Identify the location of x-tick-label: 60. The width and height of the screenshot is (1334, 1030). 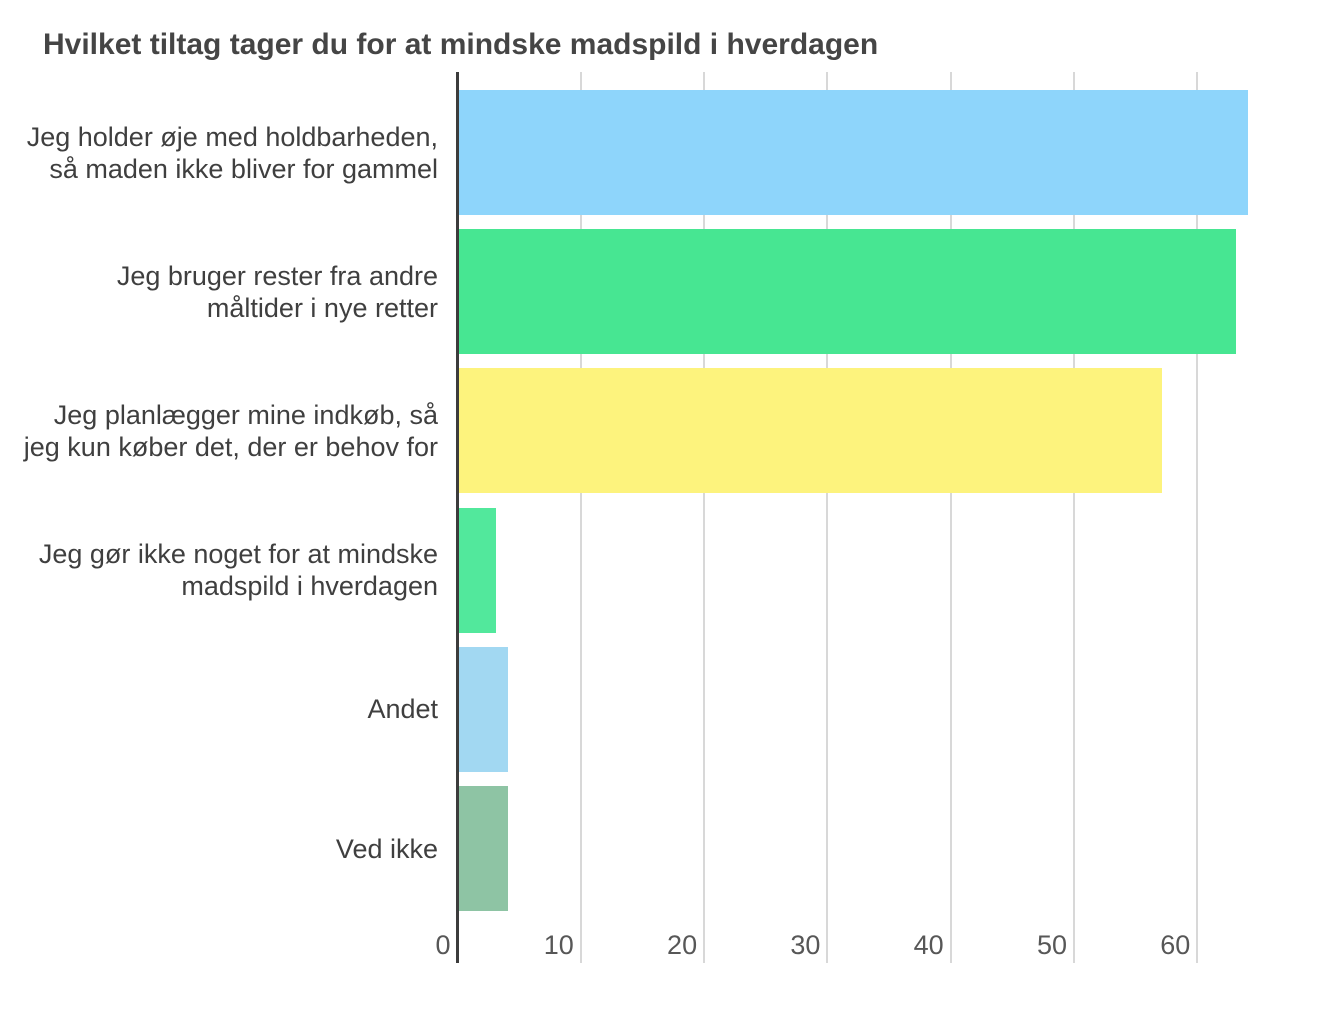
(1175, 945).